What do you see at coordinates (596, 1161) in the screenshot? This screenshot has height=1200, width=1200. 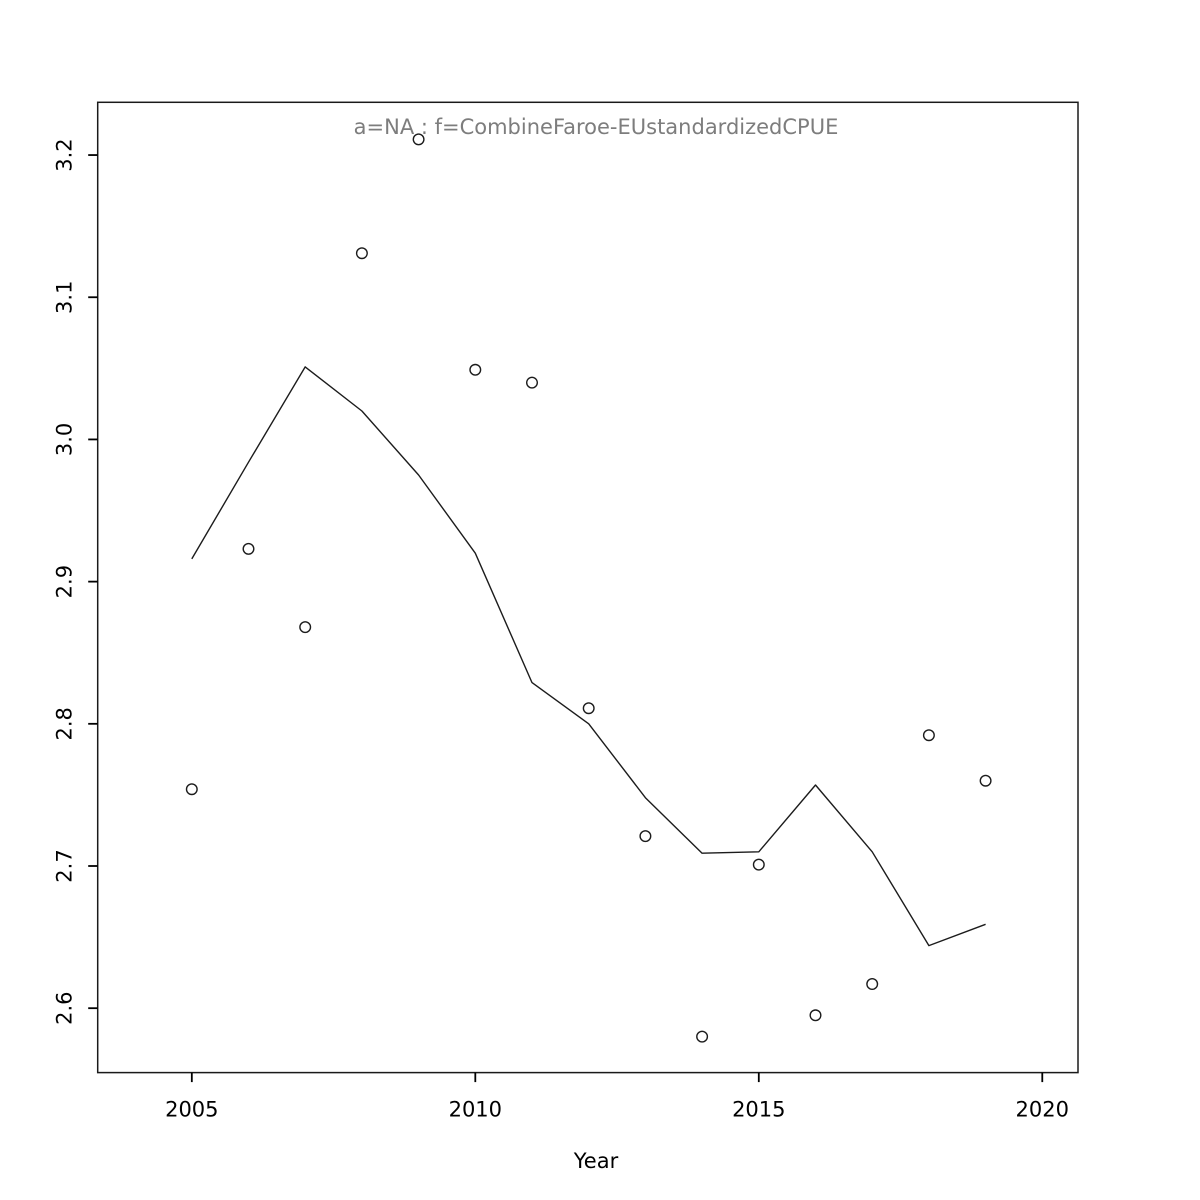 I see `x-axis-label: Year` at bounding box center [596, 1161].